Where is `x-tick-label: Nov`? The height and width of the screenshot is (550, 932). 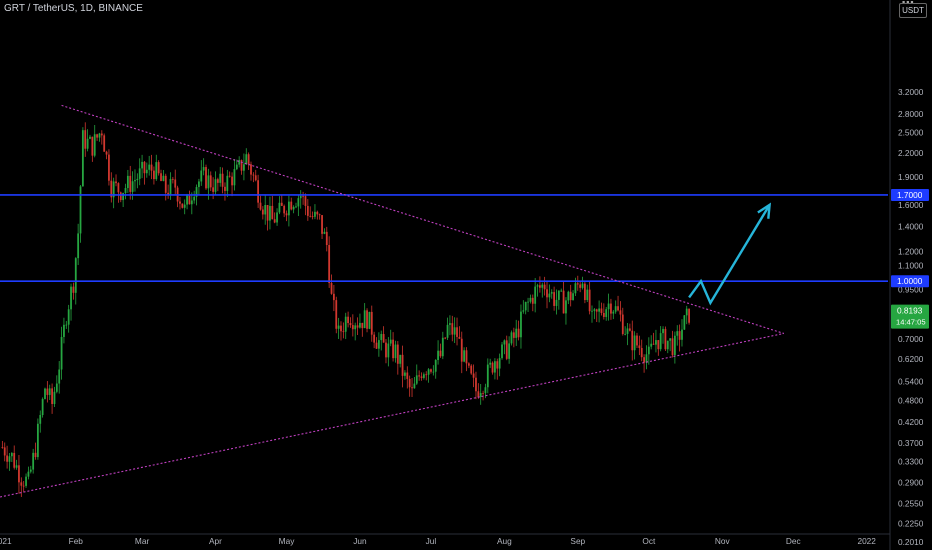
x-tick-label: Nov is located at coordinates (723, 541).